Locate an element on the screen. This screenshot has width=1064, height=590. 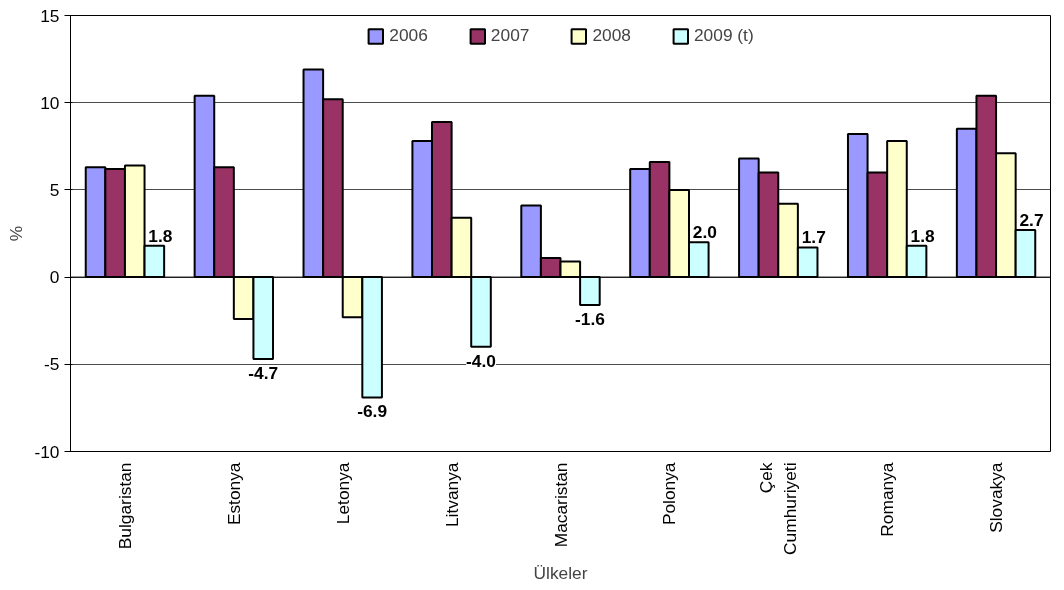
x-axis-title: Ülkeler is located at coordinates (560, 572).